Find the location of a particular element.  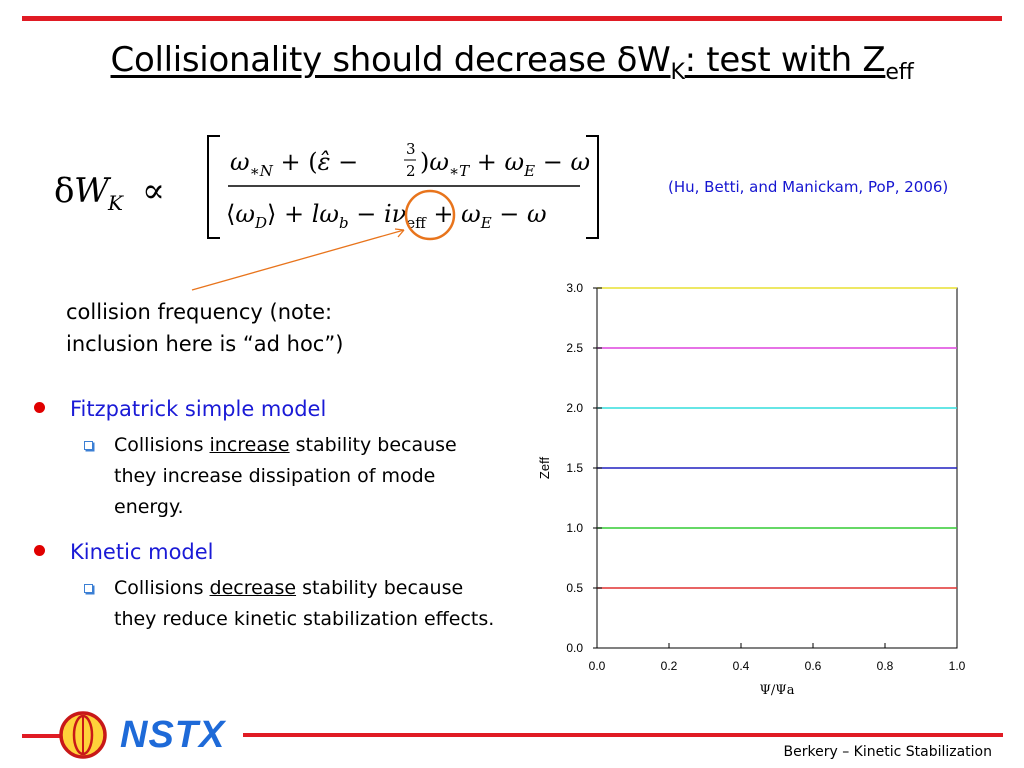

highlight-circle is located at coordinates (430, 215).